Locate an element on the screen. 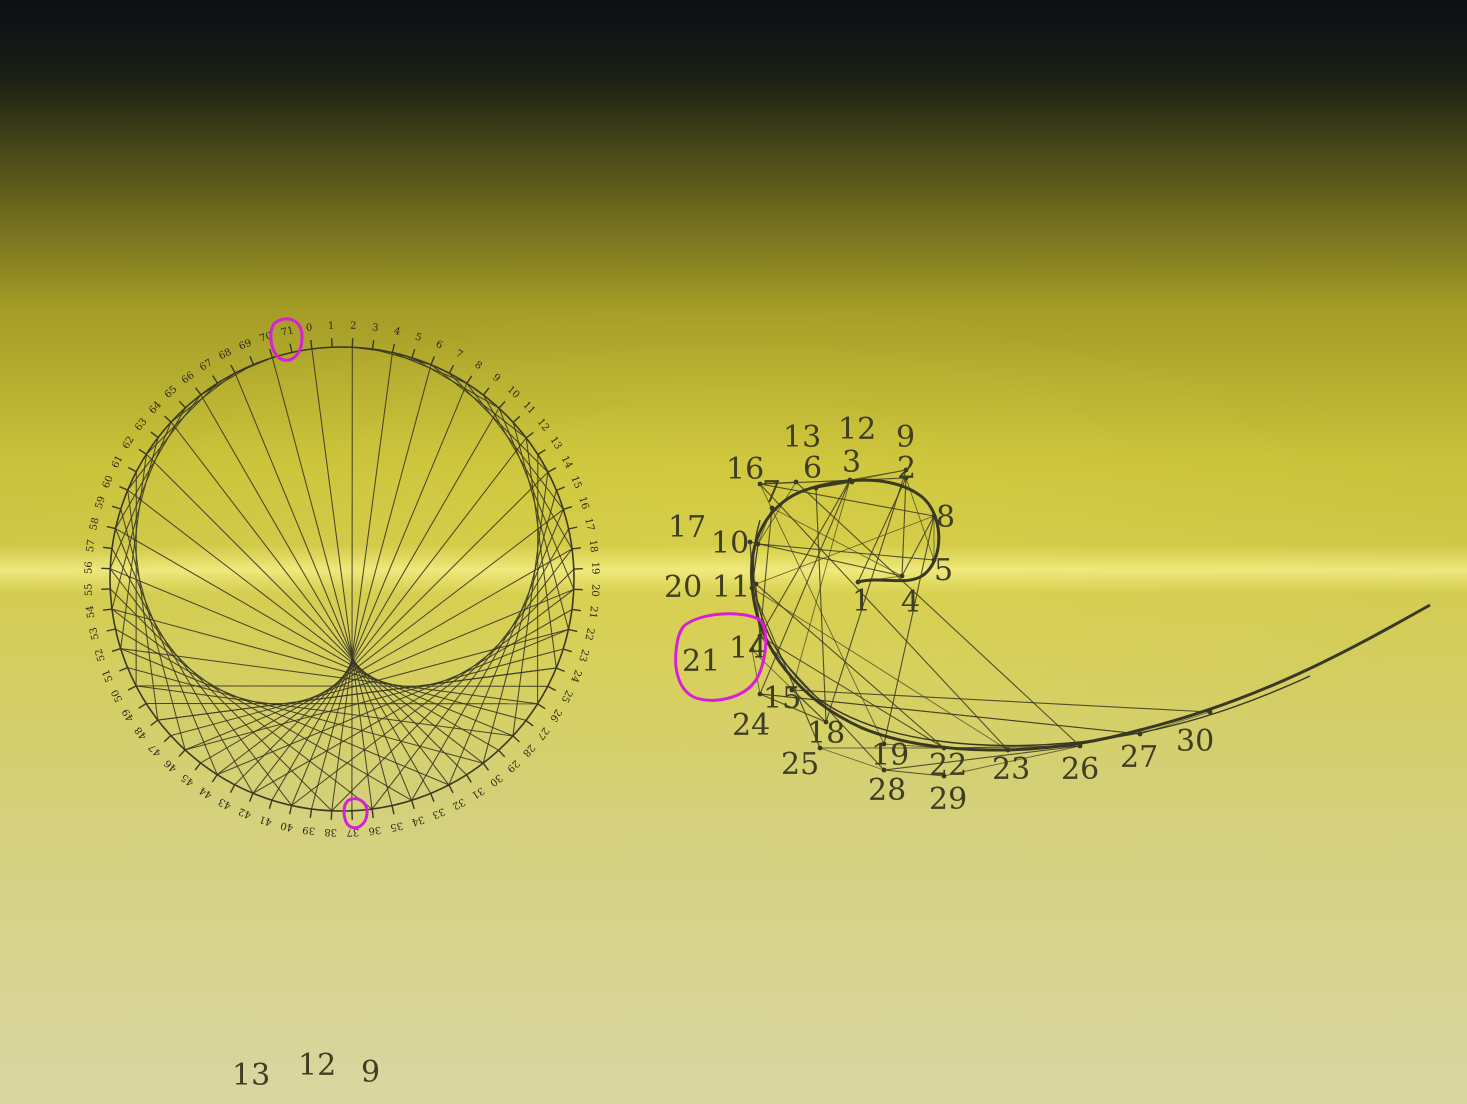 The height and width of the screenshot is (1104, 1467). tick-label: 37 is located at coordinates (352, 832).